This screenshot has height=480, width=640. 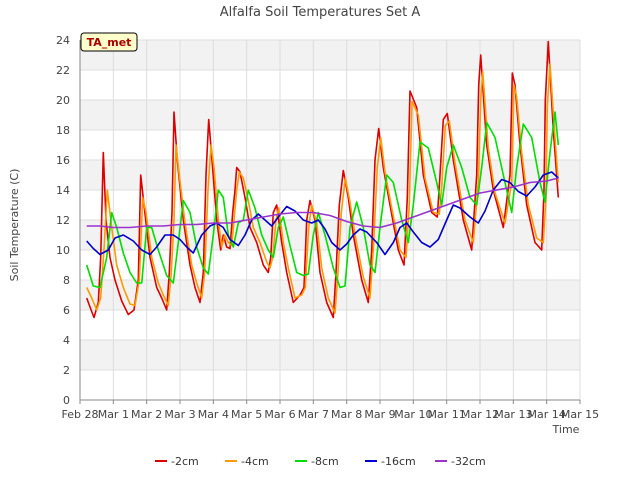 I want to click on x-tick-label: Mar 13, so click(x=513, y=414).